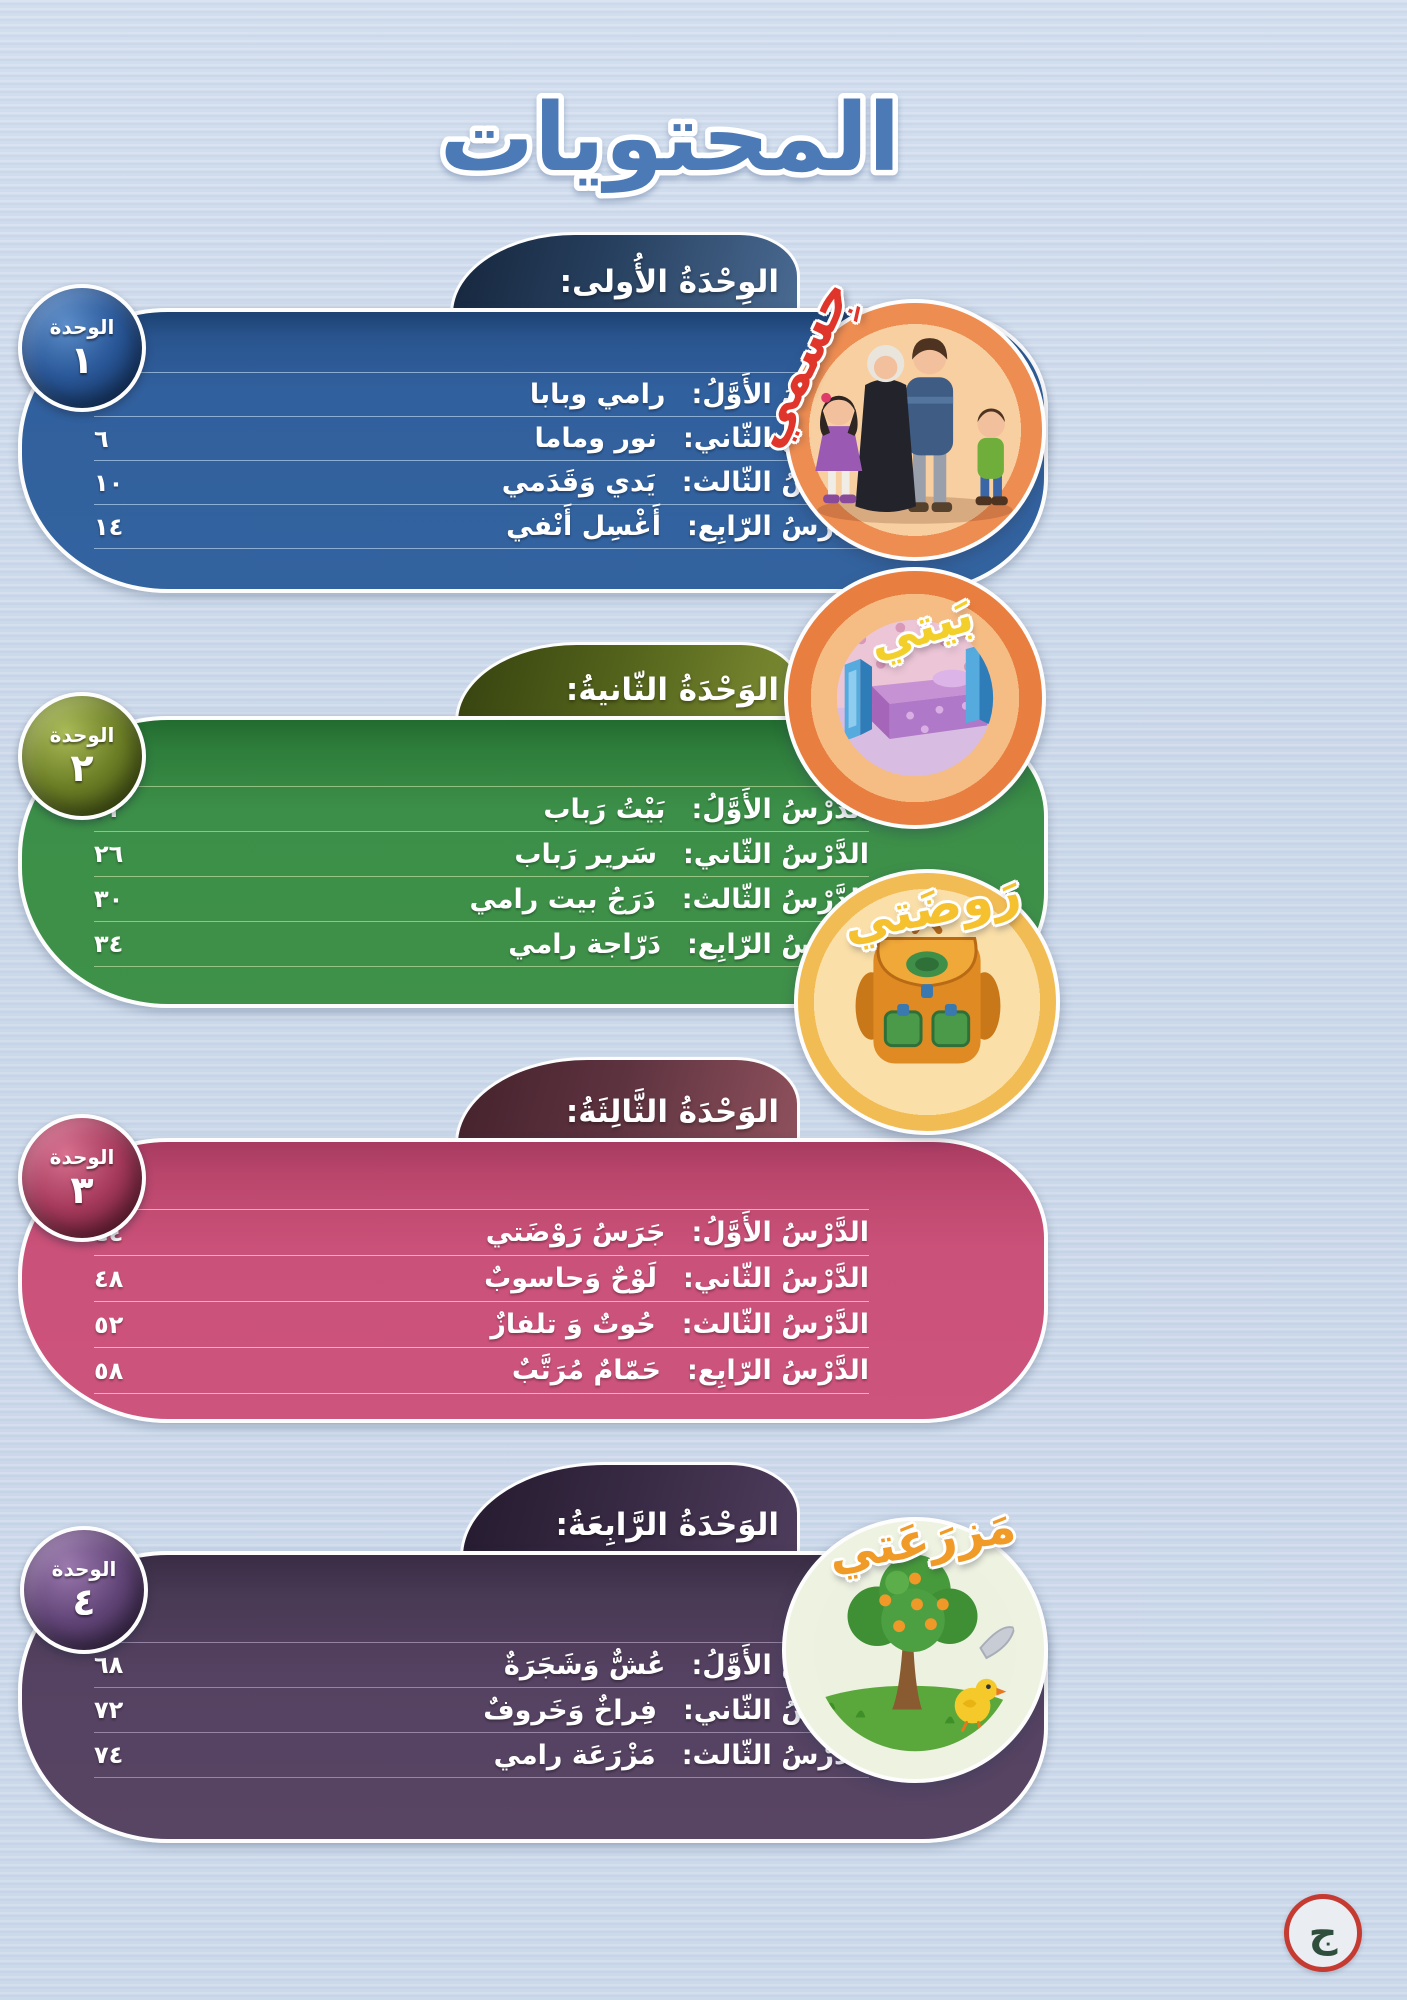 The image size is (1407, 2000). I want to click on page-number: ٧٢, so click(109, 1710).